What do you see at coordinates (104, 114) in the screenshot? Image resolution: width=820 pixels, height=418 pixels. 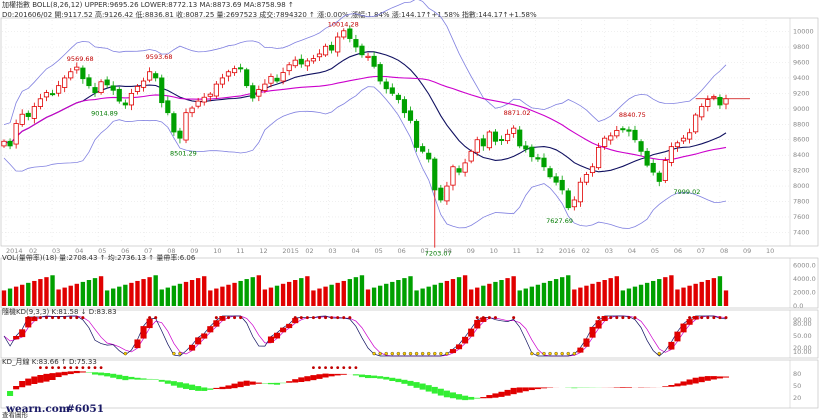 I see `price-label: 9014.89` at bounding box center [104, 114].